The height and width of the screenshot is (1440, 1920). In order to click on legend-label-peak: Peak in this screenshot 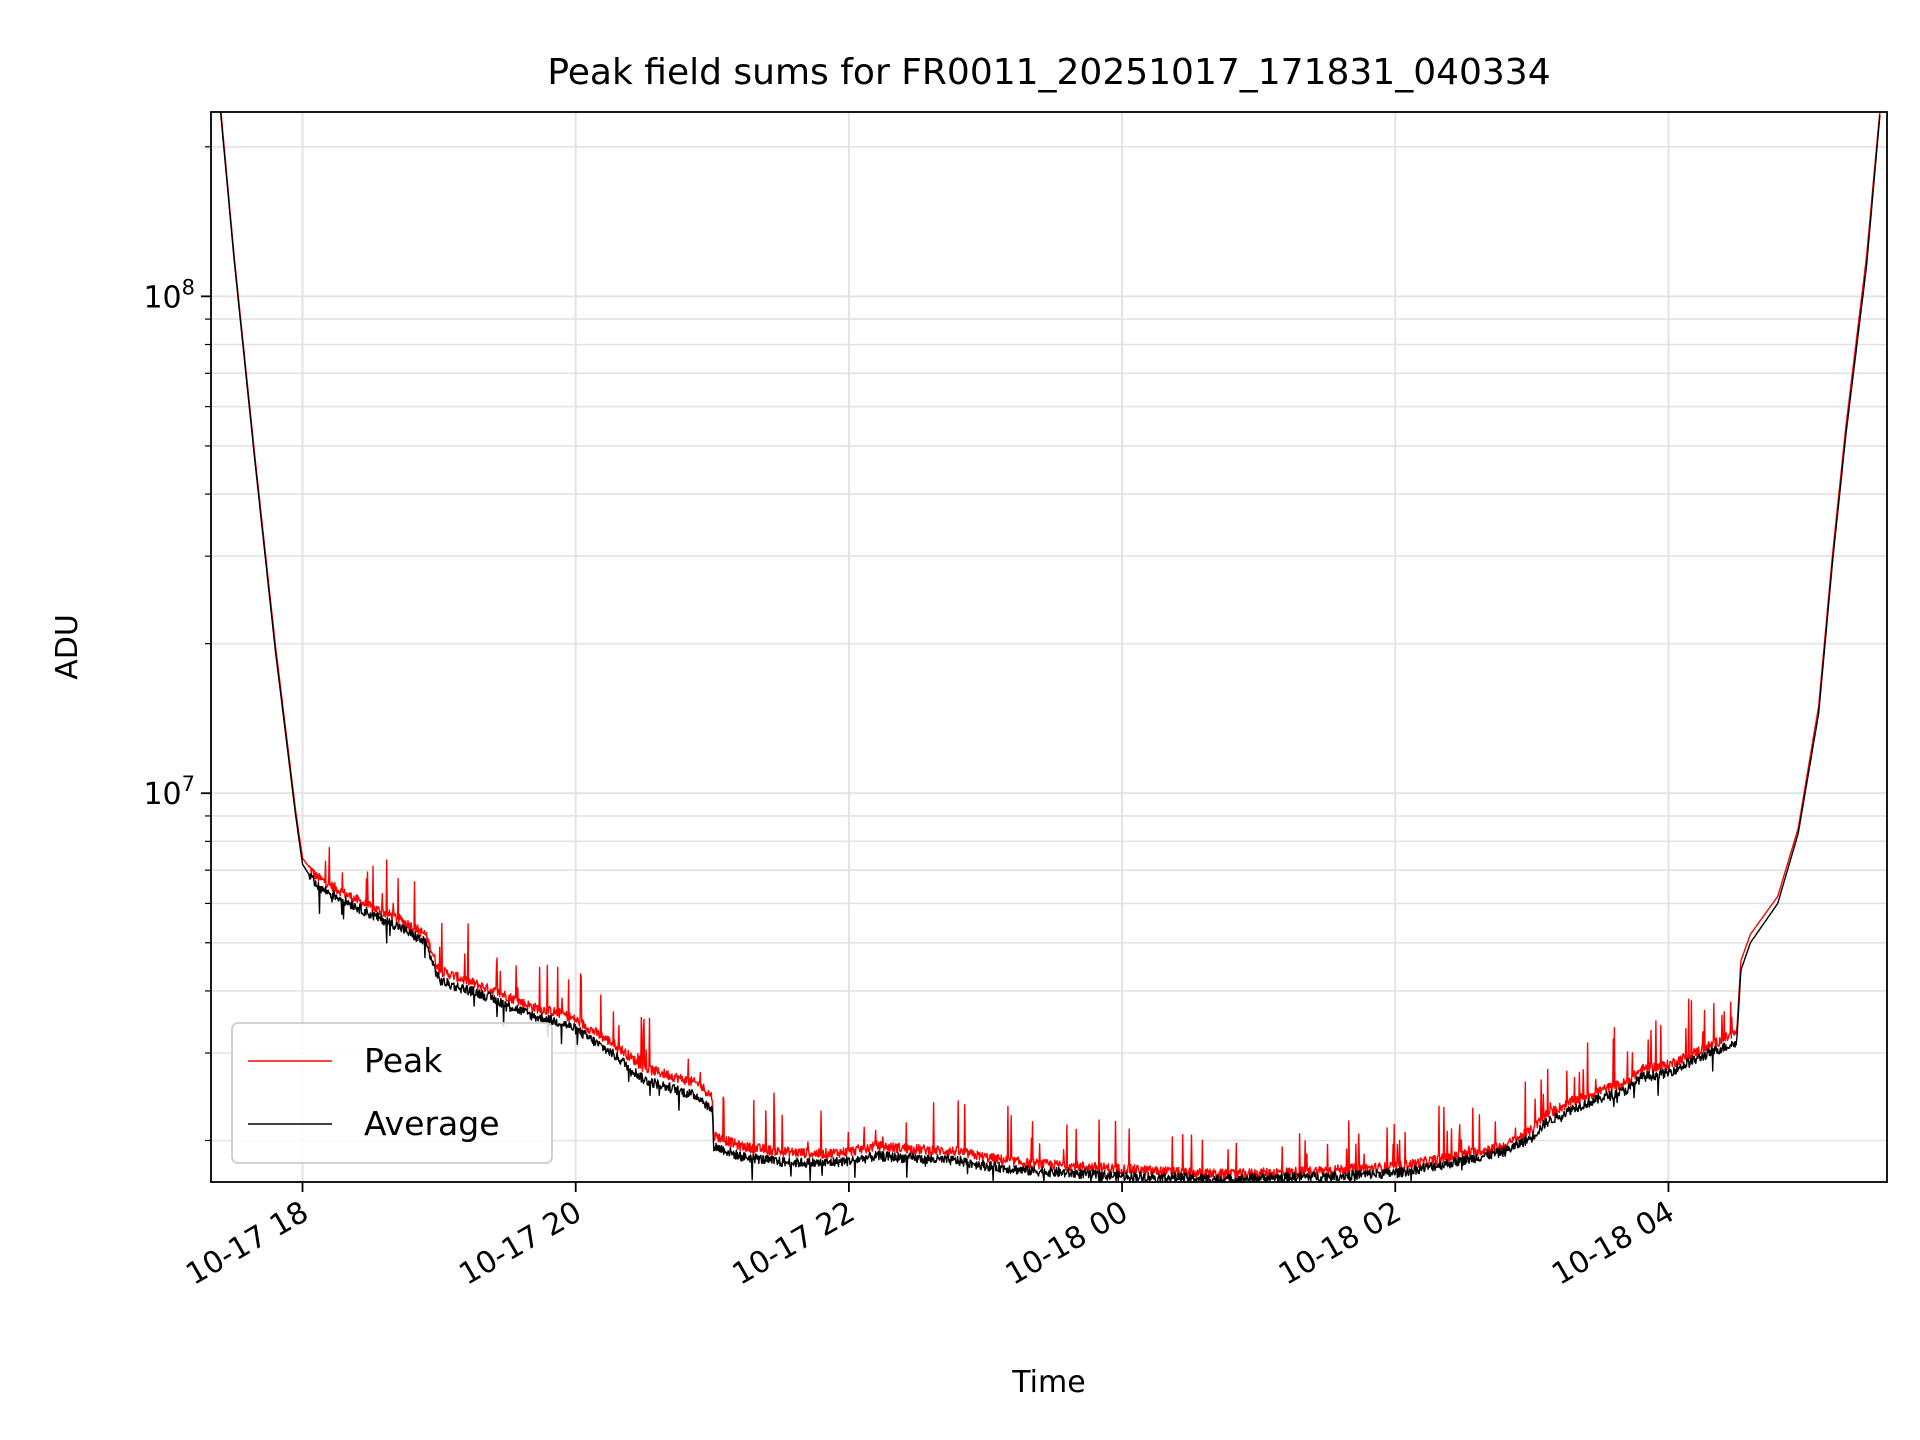, I will do `click(403, 1060)`.